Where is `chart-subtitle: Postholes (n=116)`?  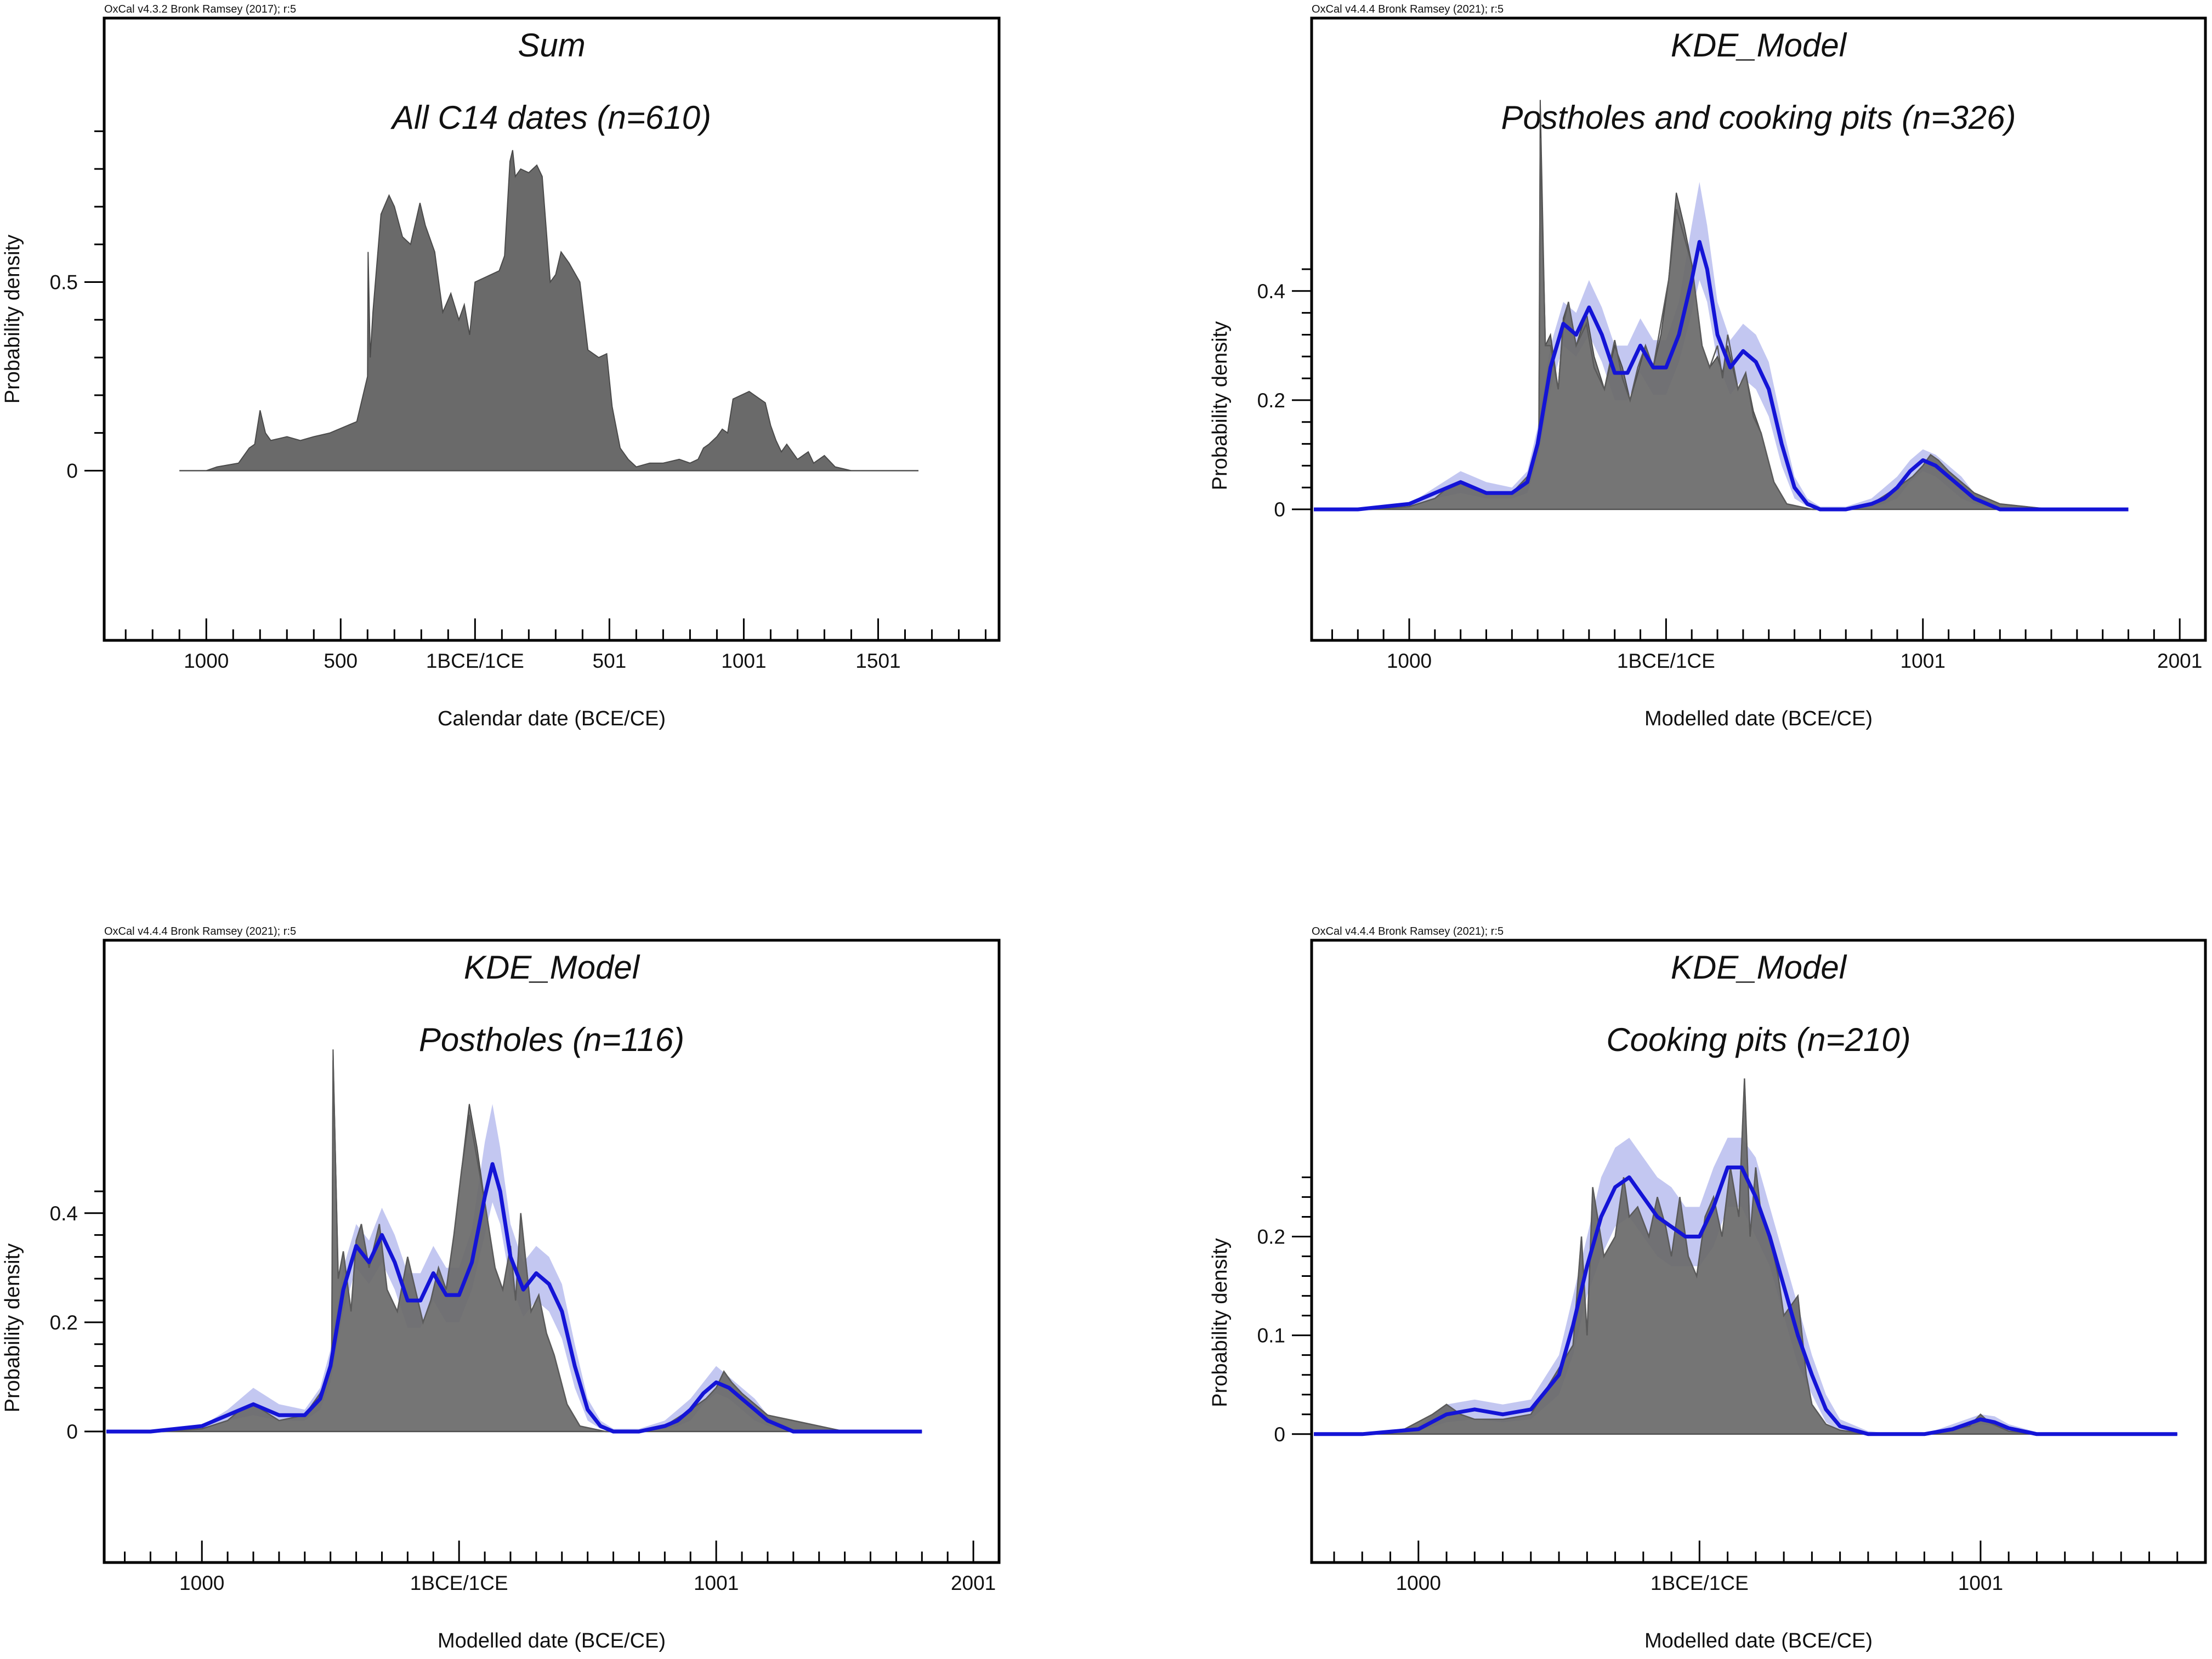
chart-subtitle: Postholes (n=116) is located at coordinates (551, 1039).